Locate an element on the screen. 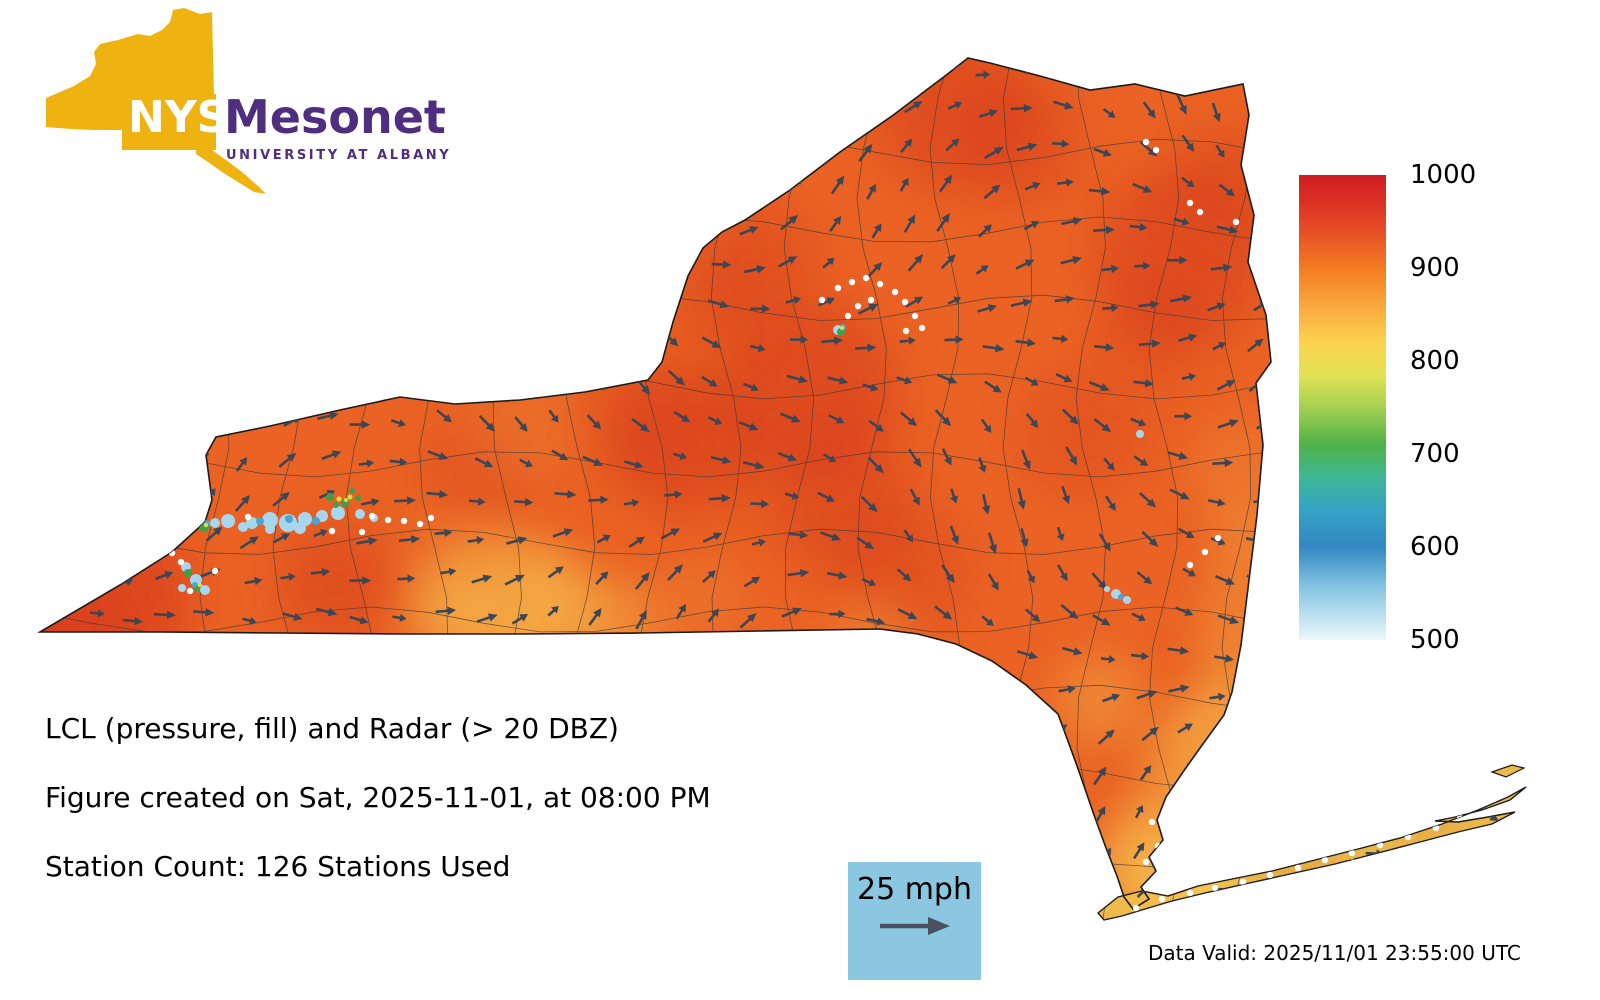  colorbar-tick-label: 900 is located at coordinates (1435, 268).